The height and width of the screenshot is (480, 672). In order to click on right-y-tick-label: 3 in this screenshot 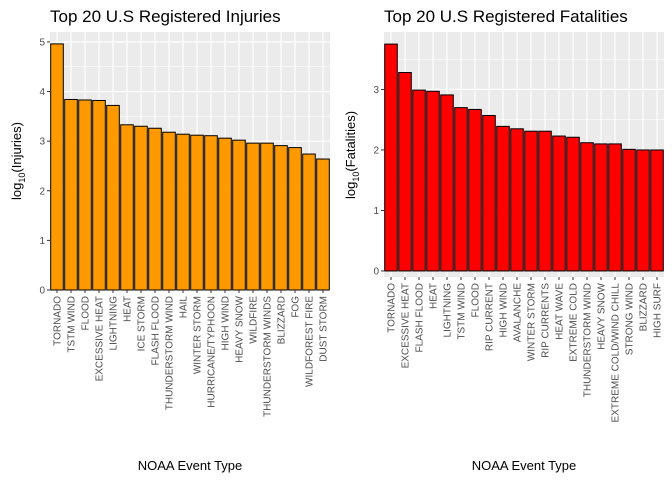, I will do `click(376, 90)`.